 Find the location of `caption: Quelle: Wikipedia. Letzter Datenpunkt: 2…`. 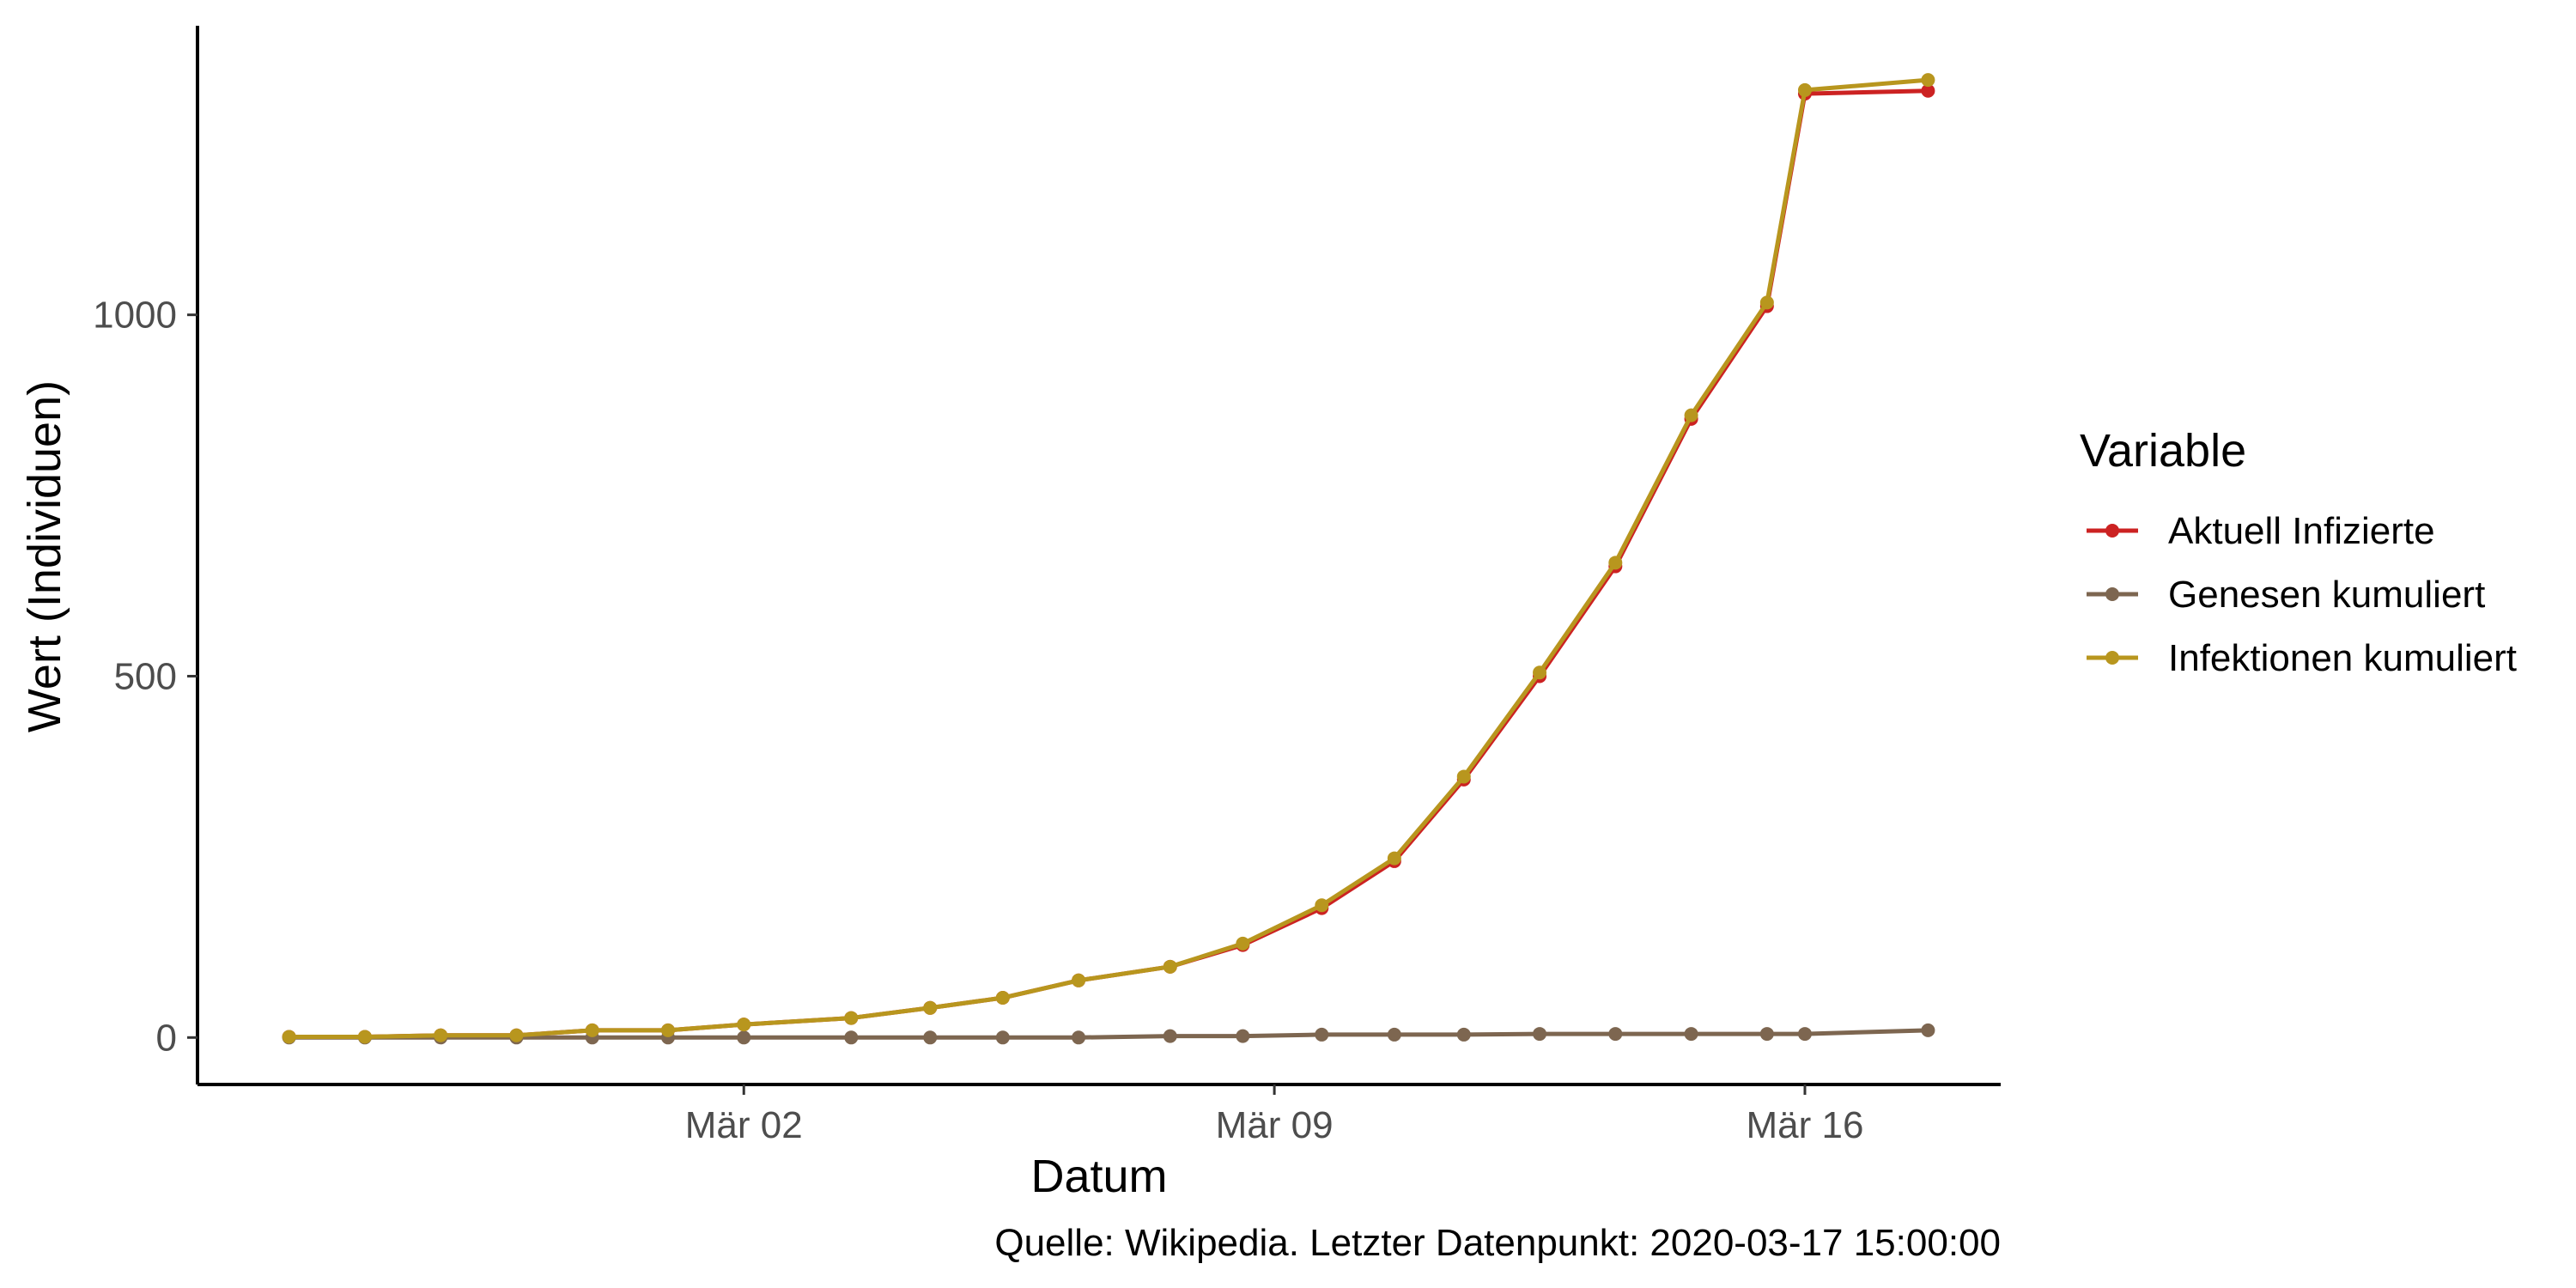

caption: Quelle: Wikipedia. Letzter Datenpunkt: 2… is located at coordinates (1497, 1243).